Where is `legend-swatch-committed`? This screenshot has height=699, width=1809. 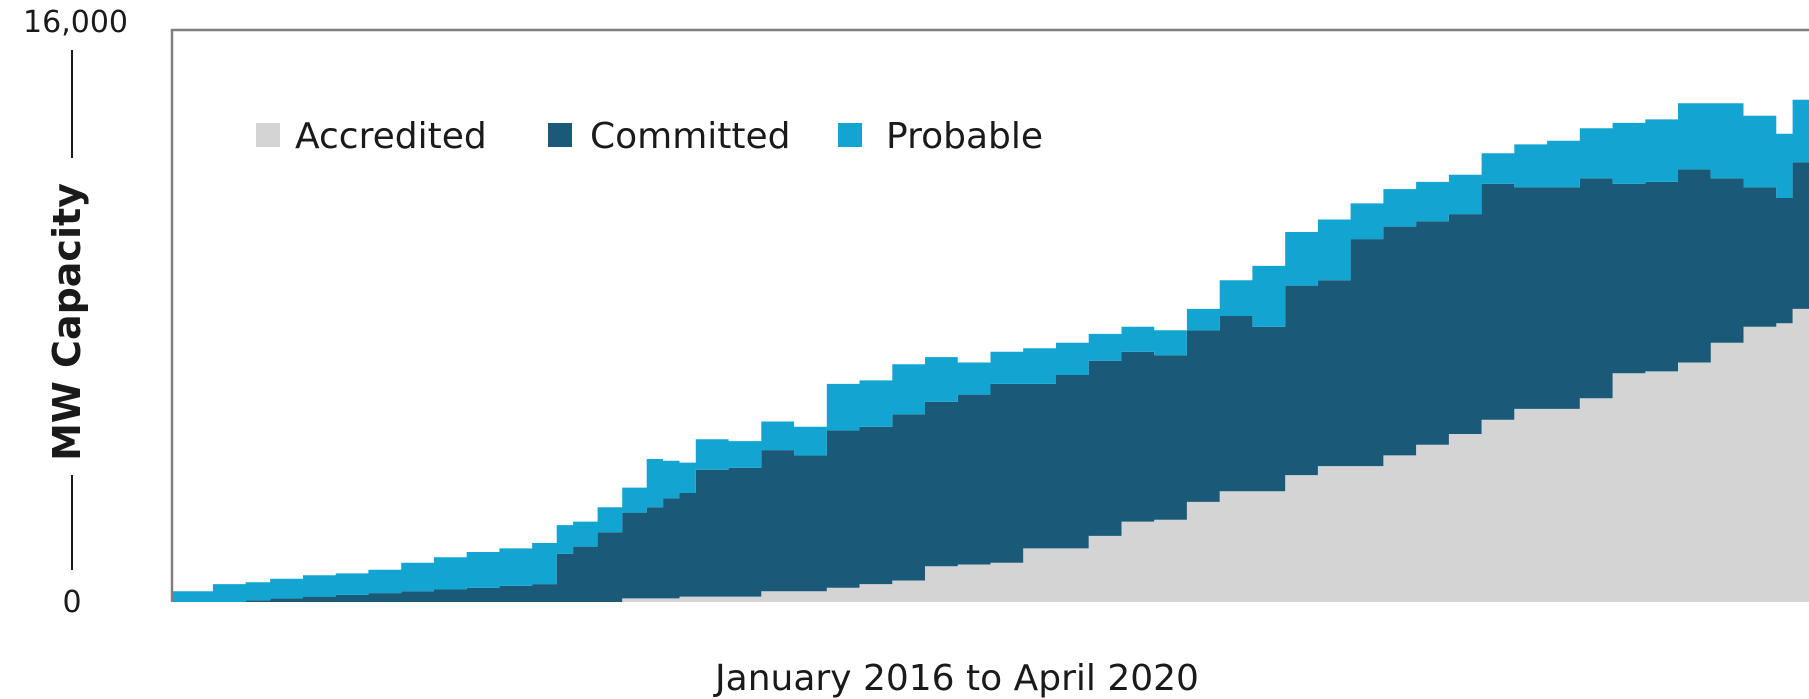 legend-swatch-committed is located at coordinates (560, 135).